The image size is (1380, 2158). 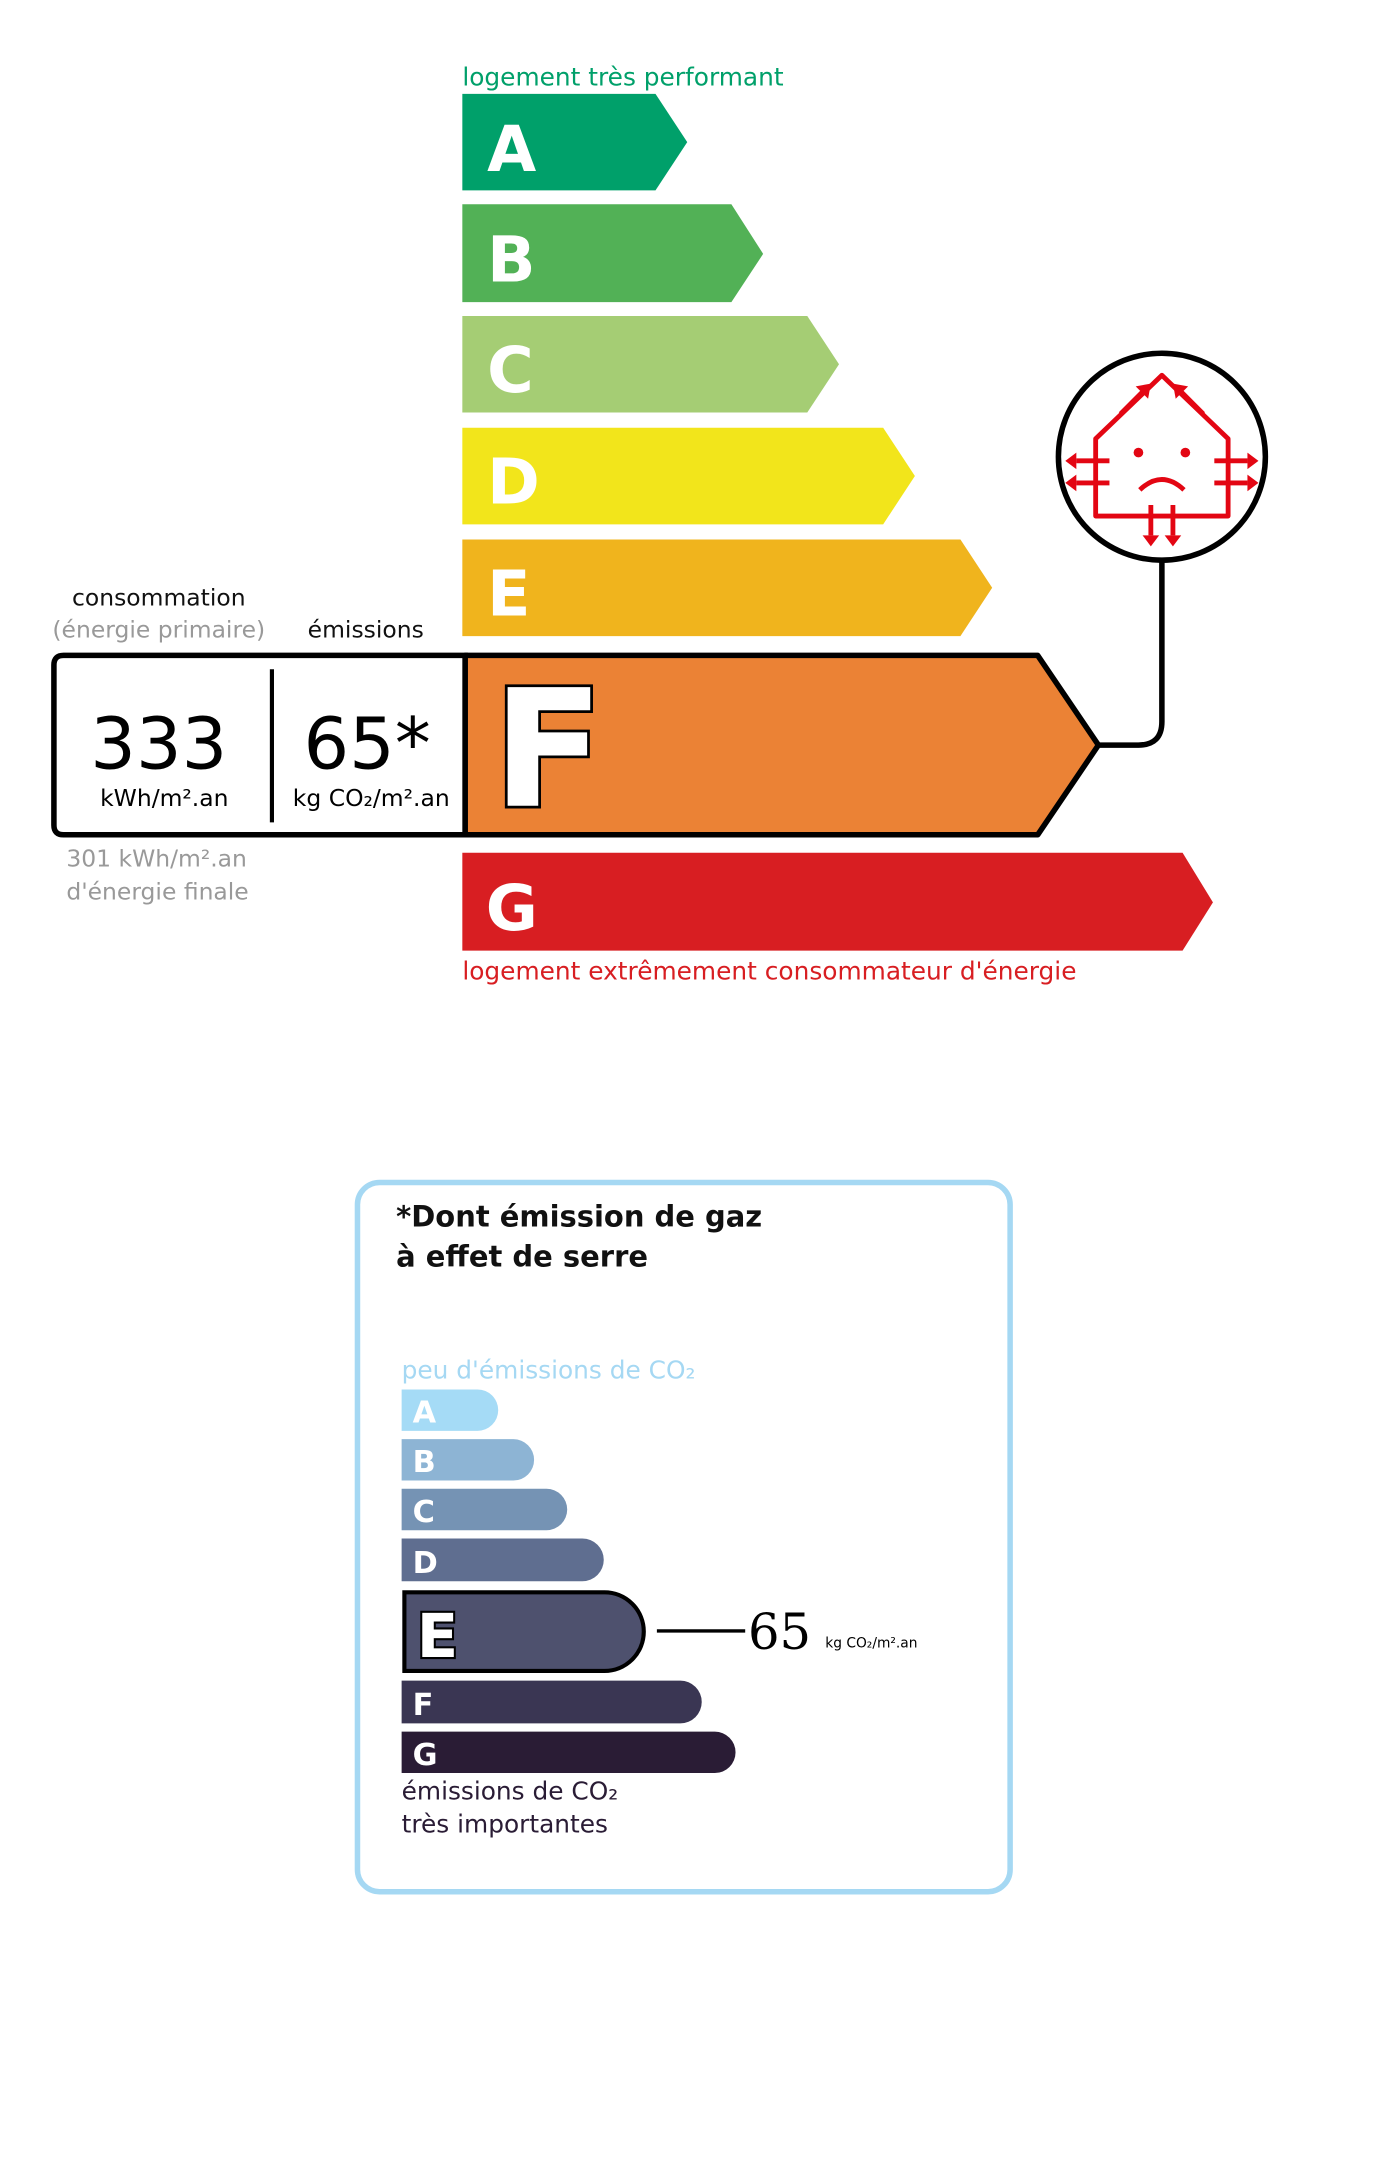 I want to click on ghg-class-f: F, so click(x=551, y=1702).